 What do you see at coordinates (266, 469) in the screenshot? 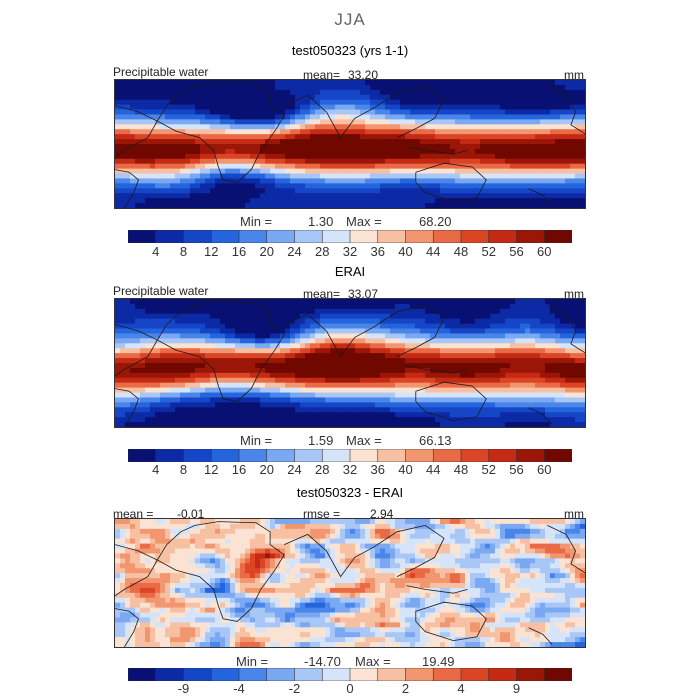
I see `colorbar-tick-label: 20` at bounding box center [266, 469].